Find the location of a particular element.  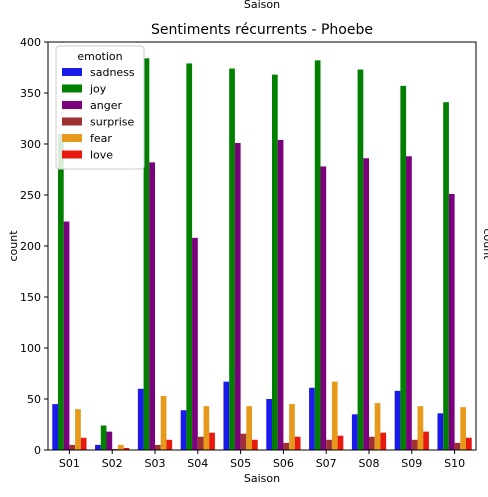

legend-swatch-fear is located at coordinates (72, 138).